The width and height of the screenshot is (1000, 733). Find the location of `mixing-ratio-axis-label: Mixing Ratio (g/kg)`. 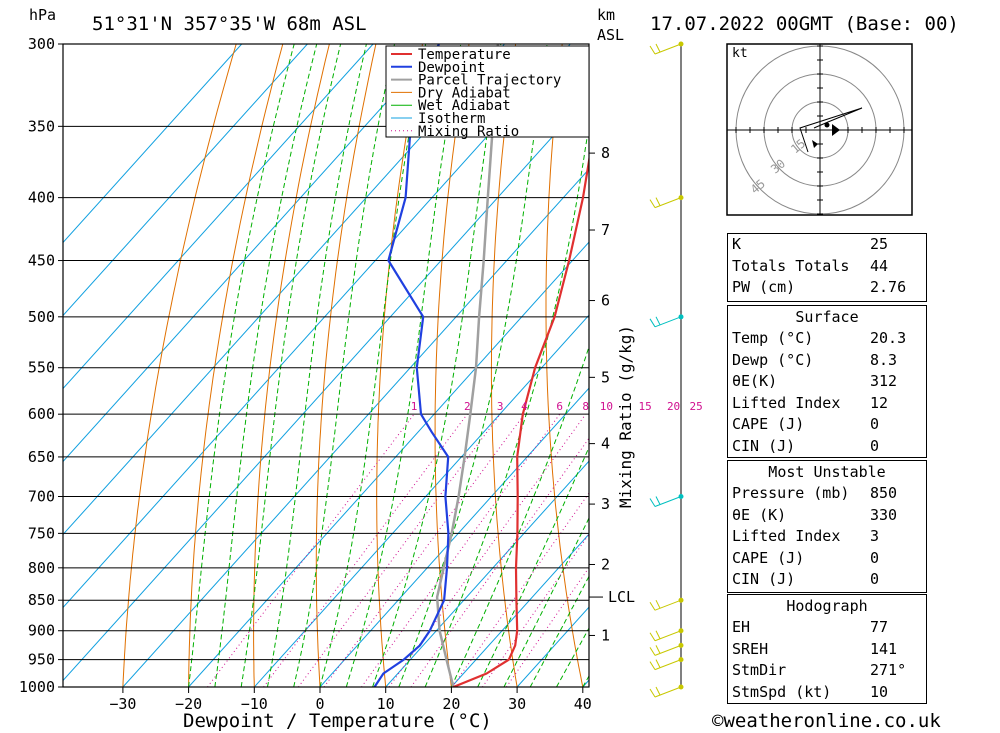

mixing-ratio-axis-label: Mixing Ratio (g/kg) is located at coordinates (625, 416).